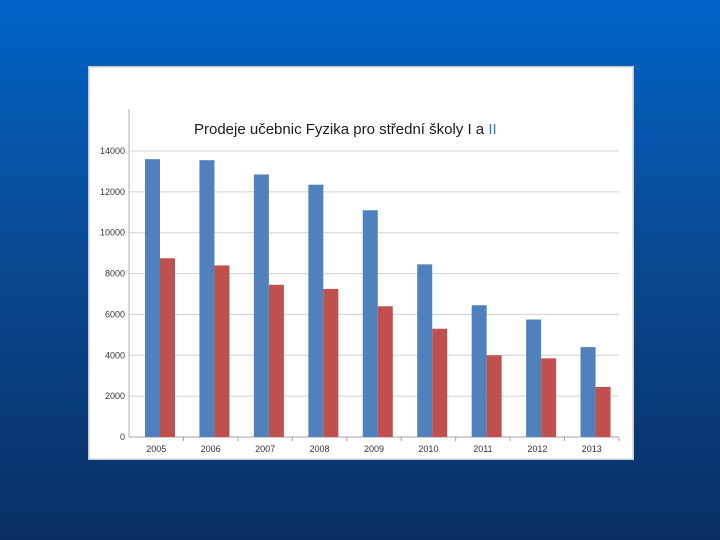 The height and width of the screenshot is (540, 720). I want to click on bar-series-2-2010, so click(440, 382).